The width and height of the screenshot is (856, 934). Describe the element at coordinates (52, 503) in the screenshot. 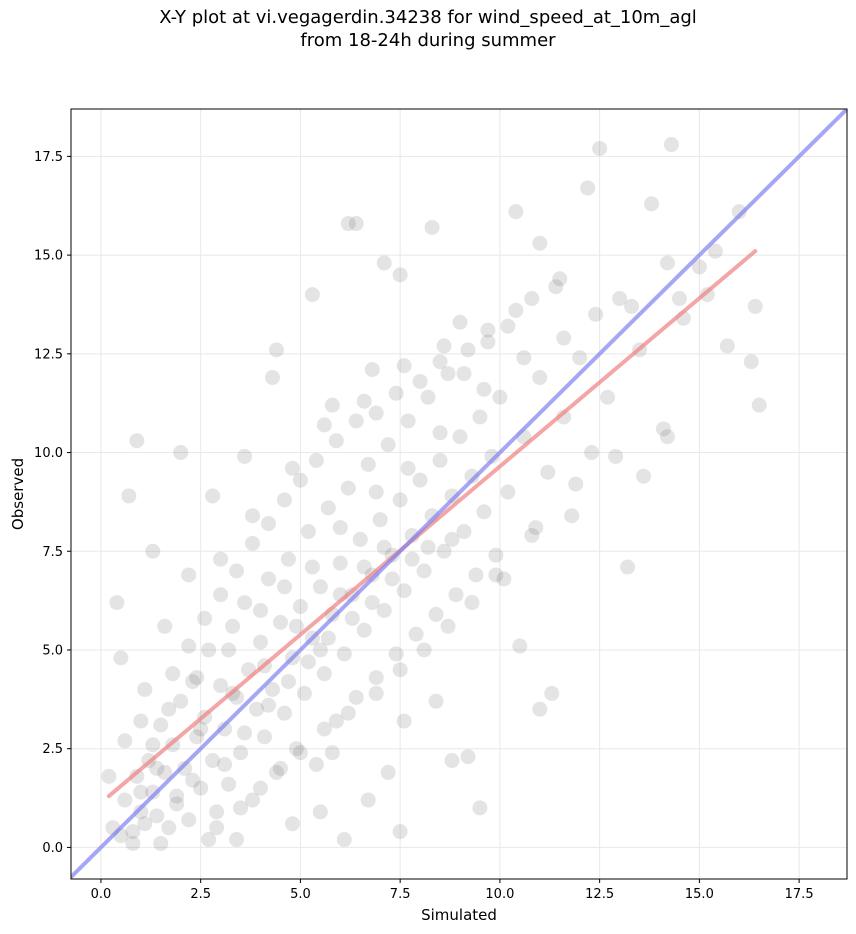

I see `y-axis-ticks: 0.0 2.5 5.0 7.5 10.0 12.5 15.0 17.5` at that location.